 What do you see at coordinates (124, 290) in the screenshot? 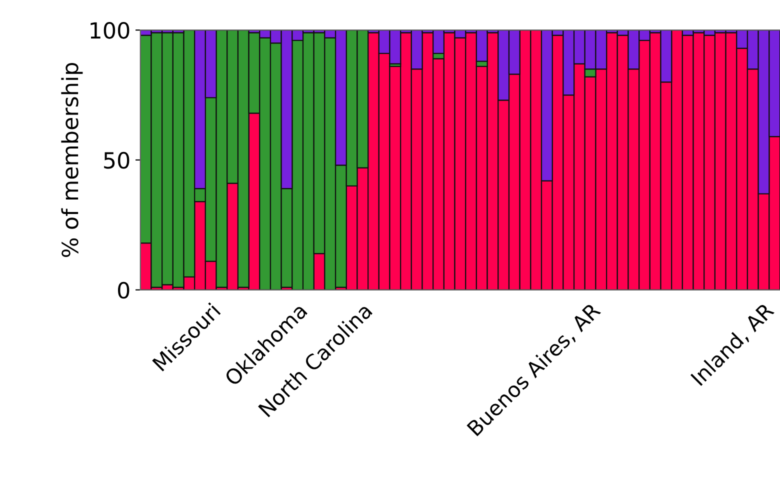
I see `y-tick-label: 0` at bounding box center [124, 290].